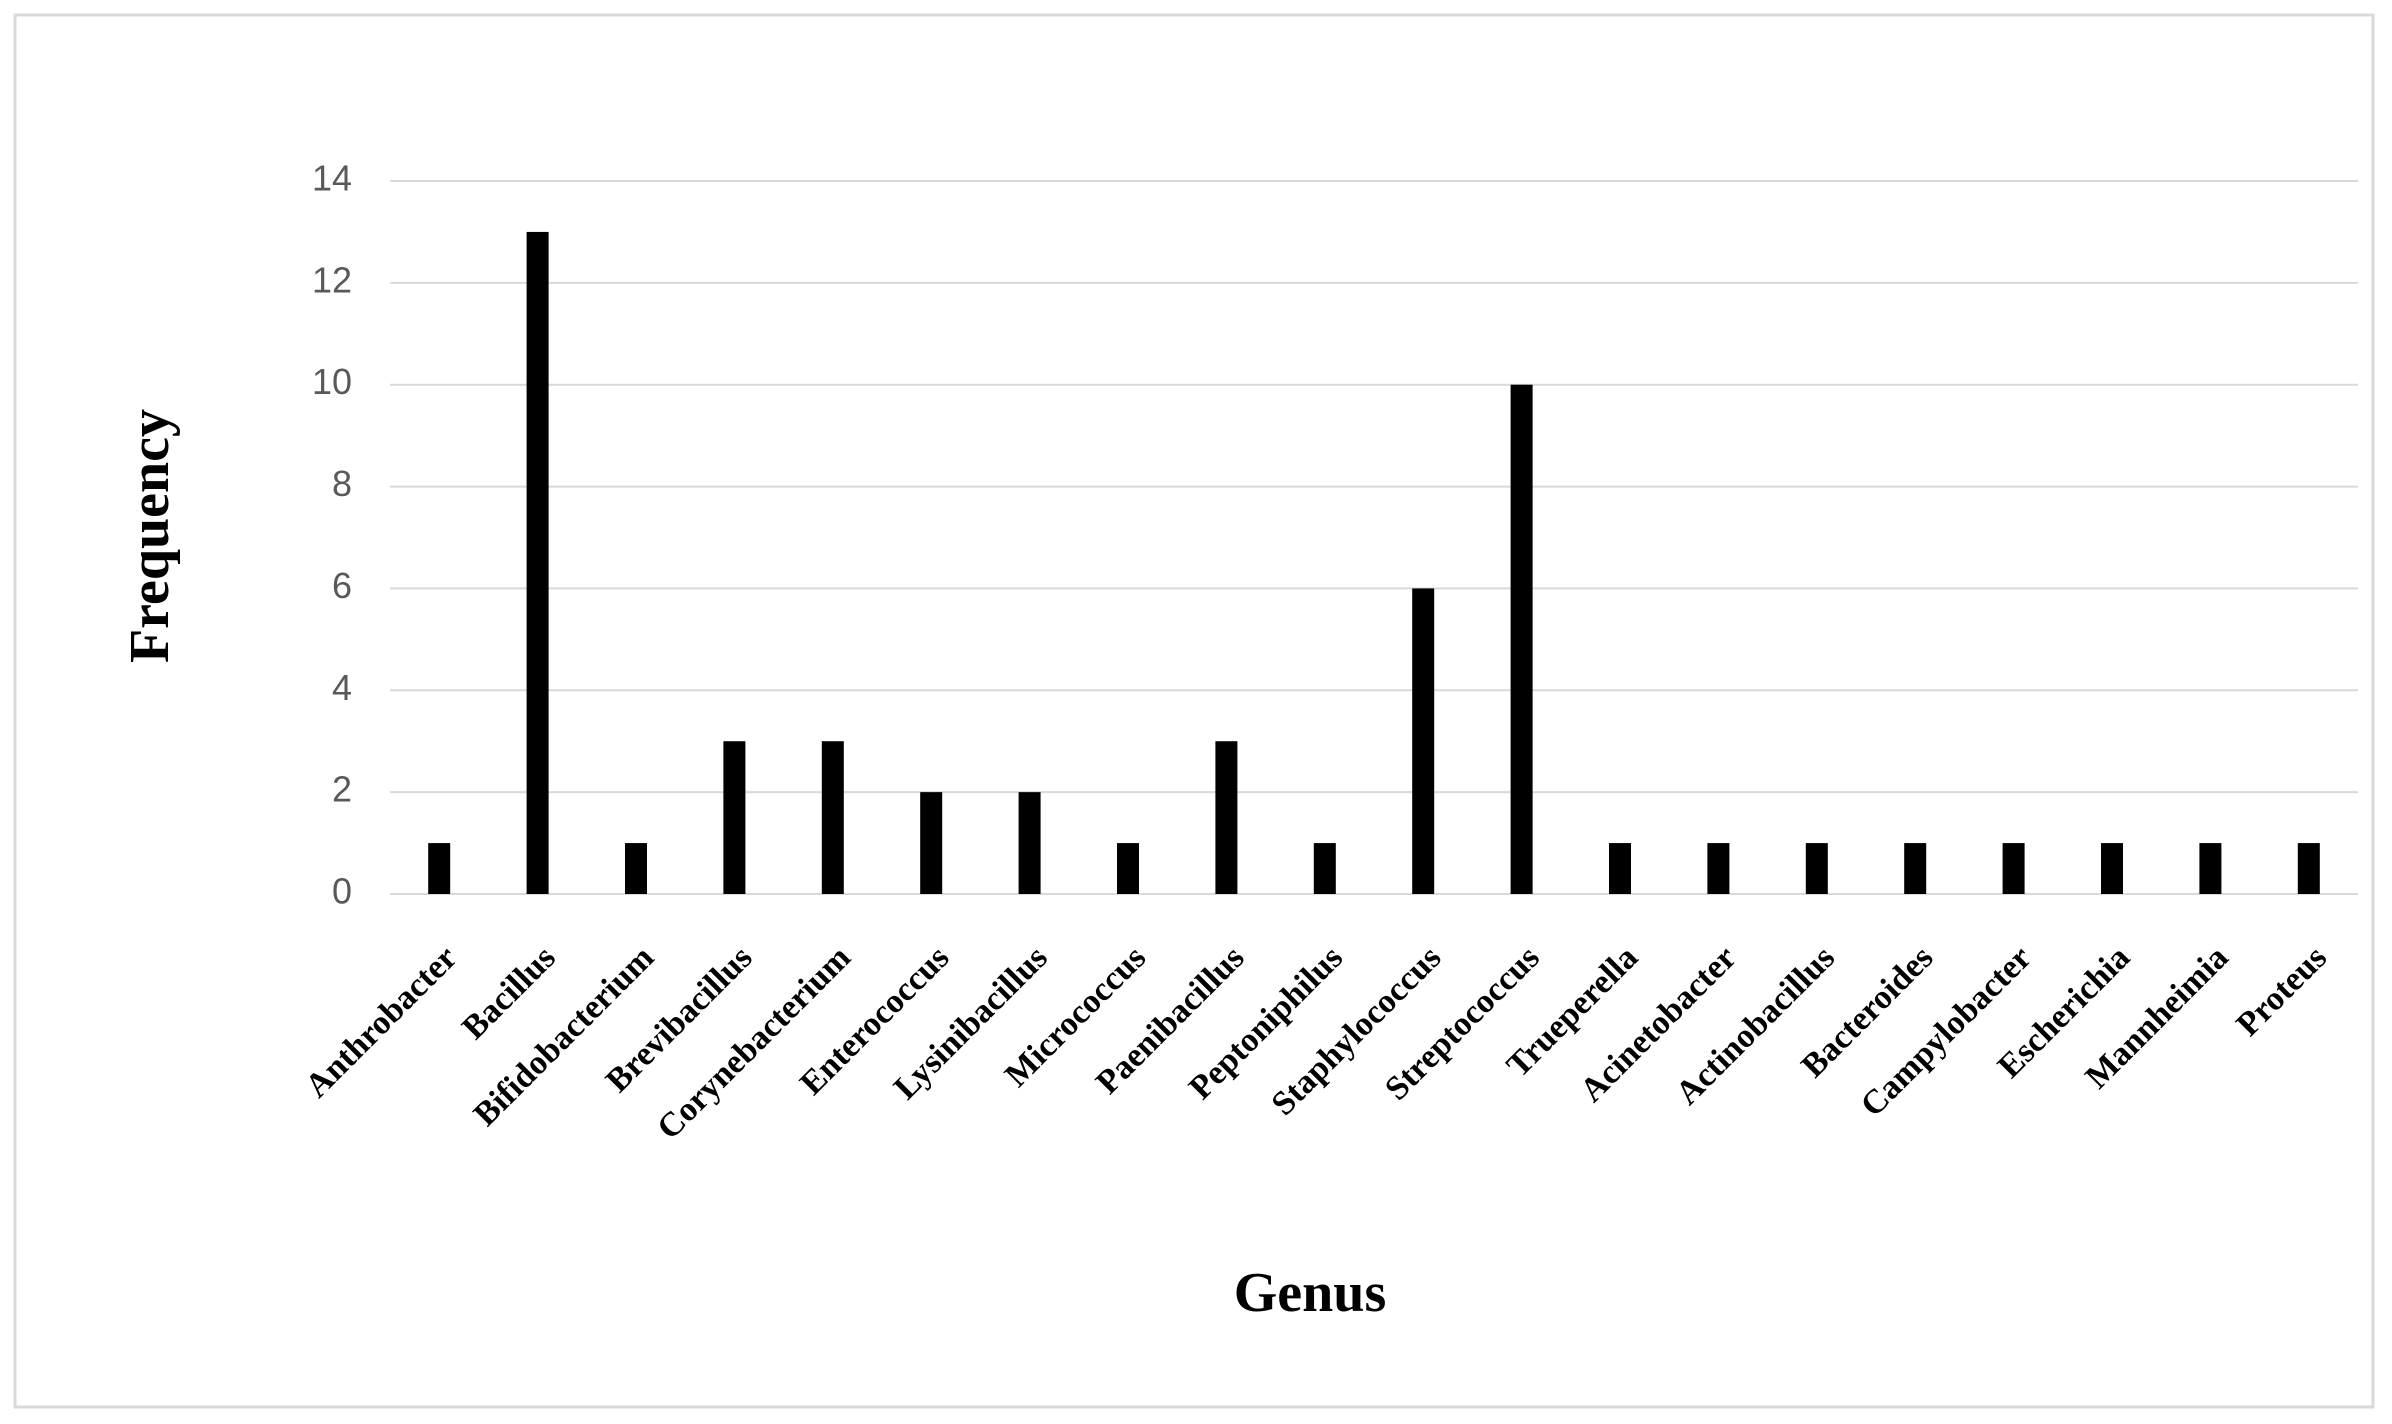 The image size is (2392, 1424). I want to click on x-axis-title: Genus, so click(1310, 1293).